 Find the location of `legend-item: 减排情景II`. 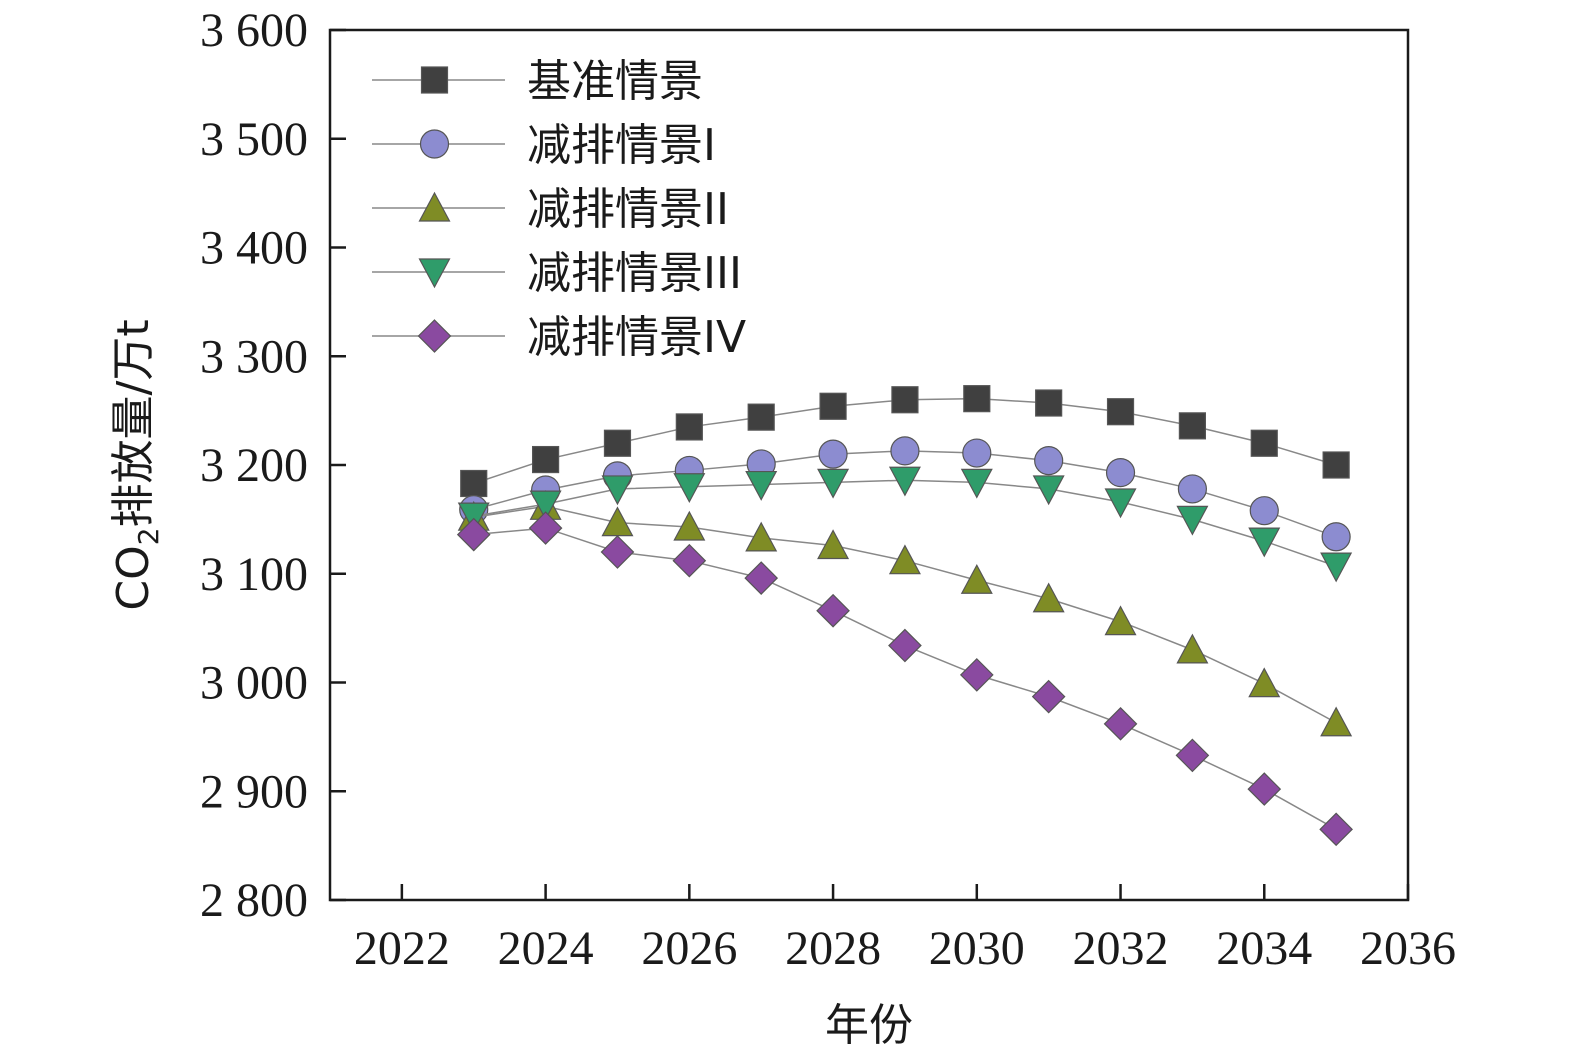

legend-item: 减排情景II is located at coordinates (550, 209).